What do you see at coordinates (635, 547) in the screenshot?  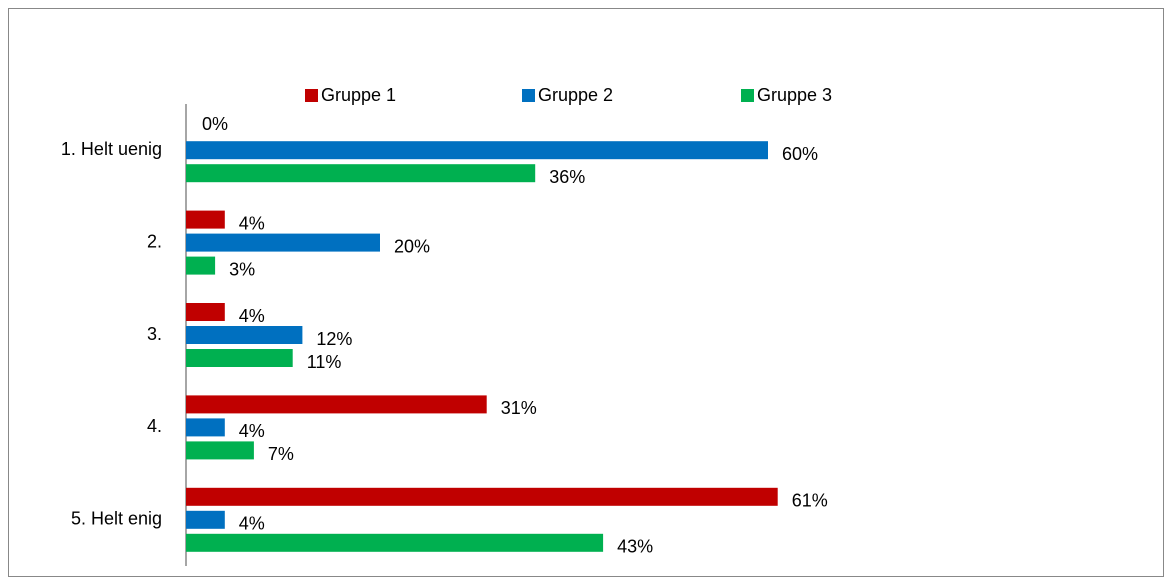 I see `data-label: 43%` at bounding box center [635, 547].